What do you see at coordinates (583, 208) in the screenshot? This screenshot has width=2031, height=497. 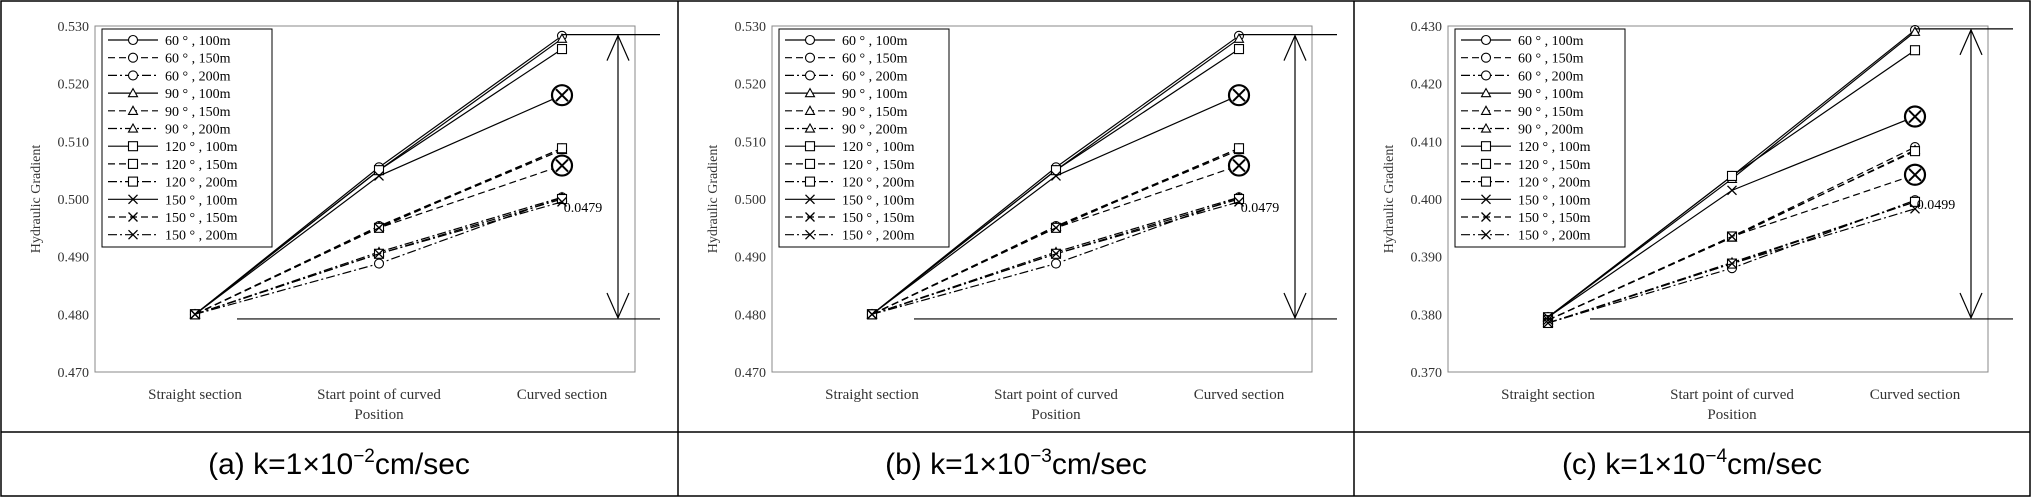 I see `annotation-label: 0.0479` at bounding box center [583, 208].